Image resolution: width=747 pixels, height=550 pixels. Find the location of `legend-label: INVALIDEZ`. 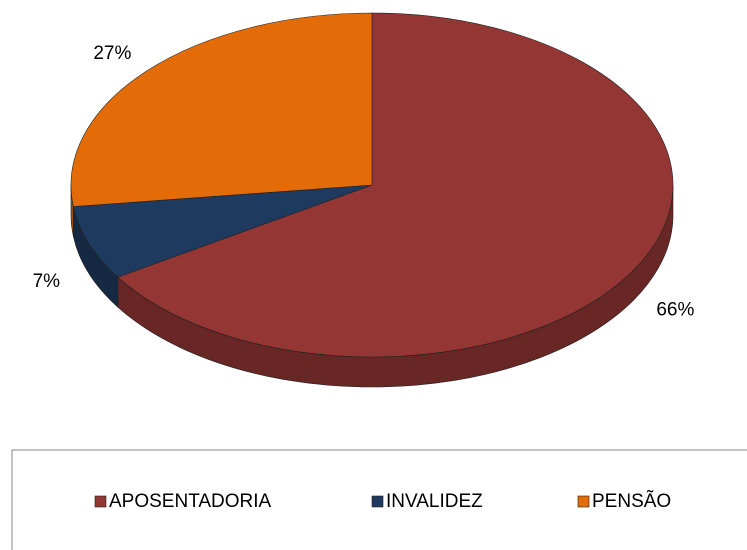

legend-label: INVALIDEZ is located at coordinates (434, 501).